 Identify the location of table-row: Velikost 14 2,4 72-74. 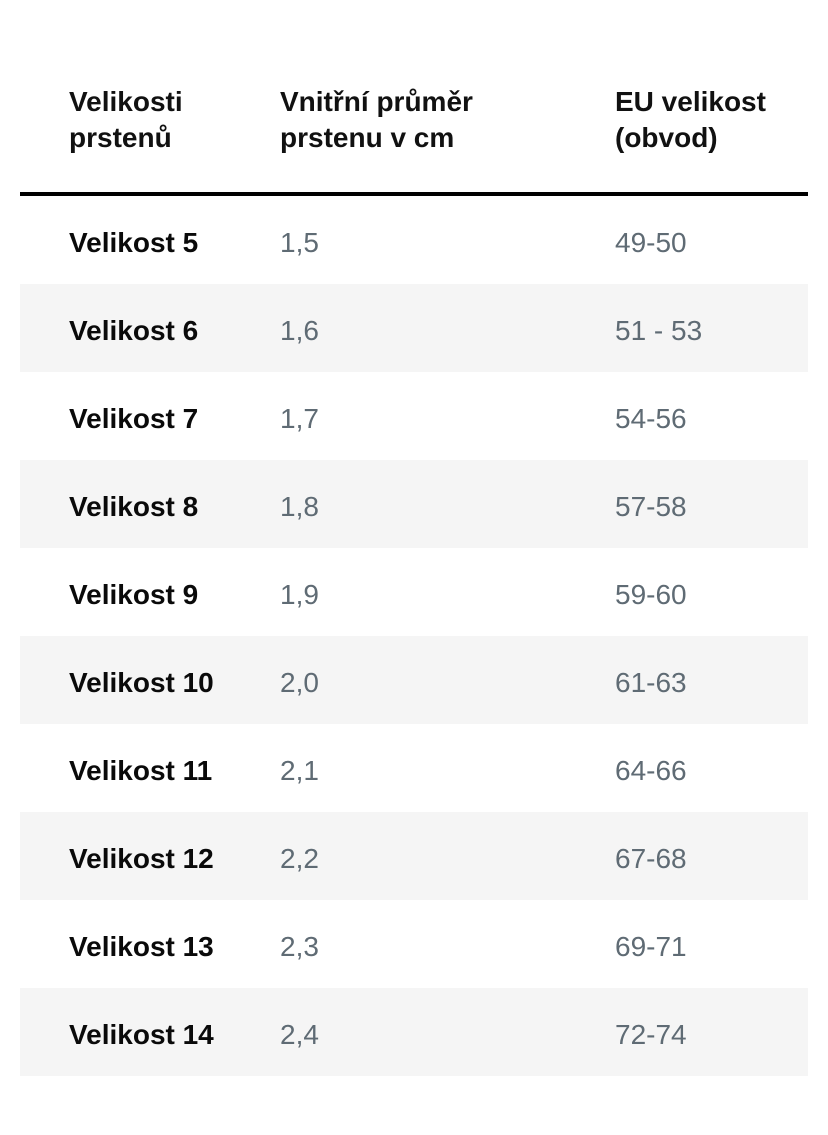
(414, 1032).